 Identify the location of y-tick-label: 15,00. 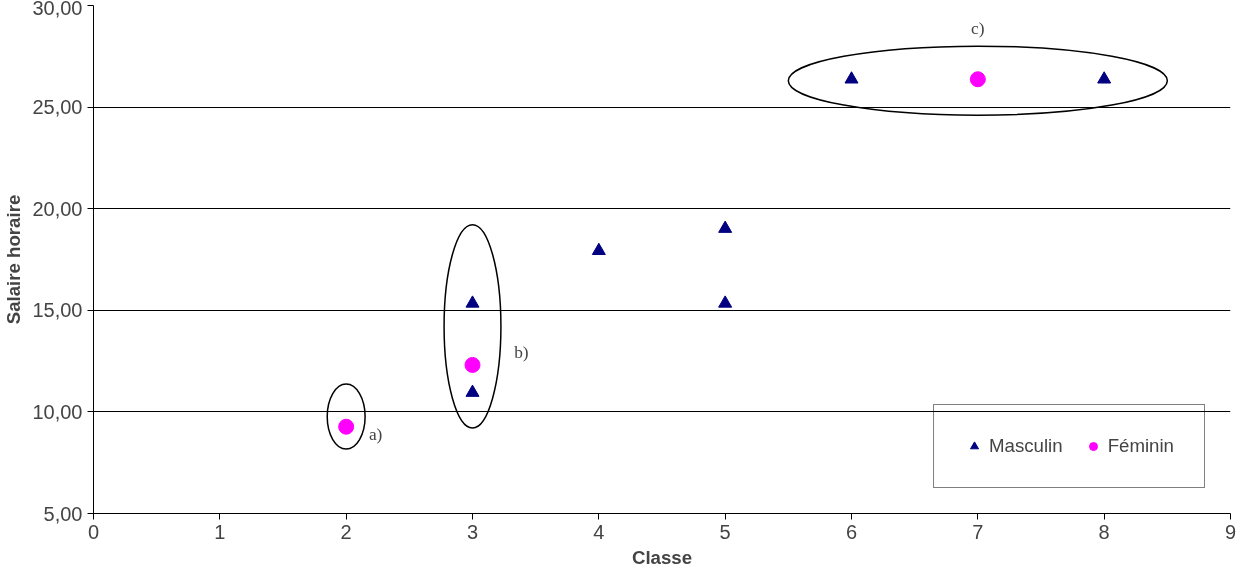
(57, 310).